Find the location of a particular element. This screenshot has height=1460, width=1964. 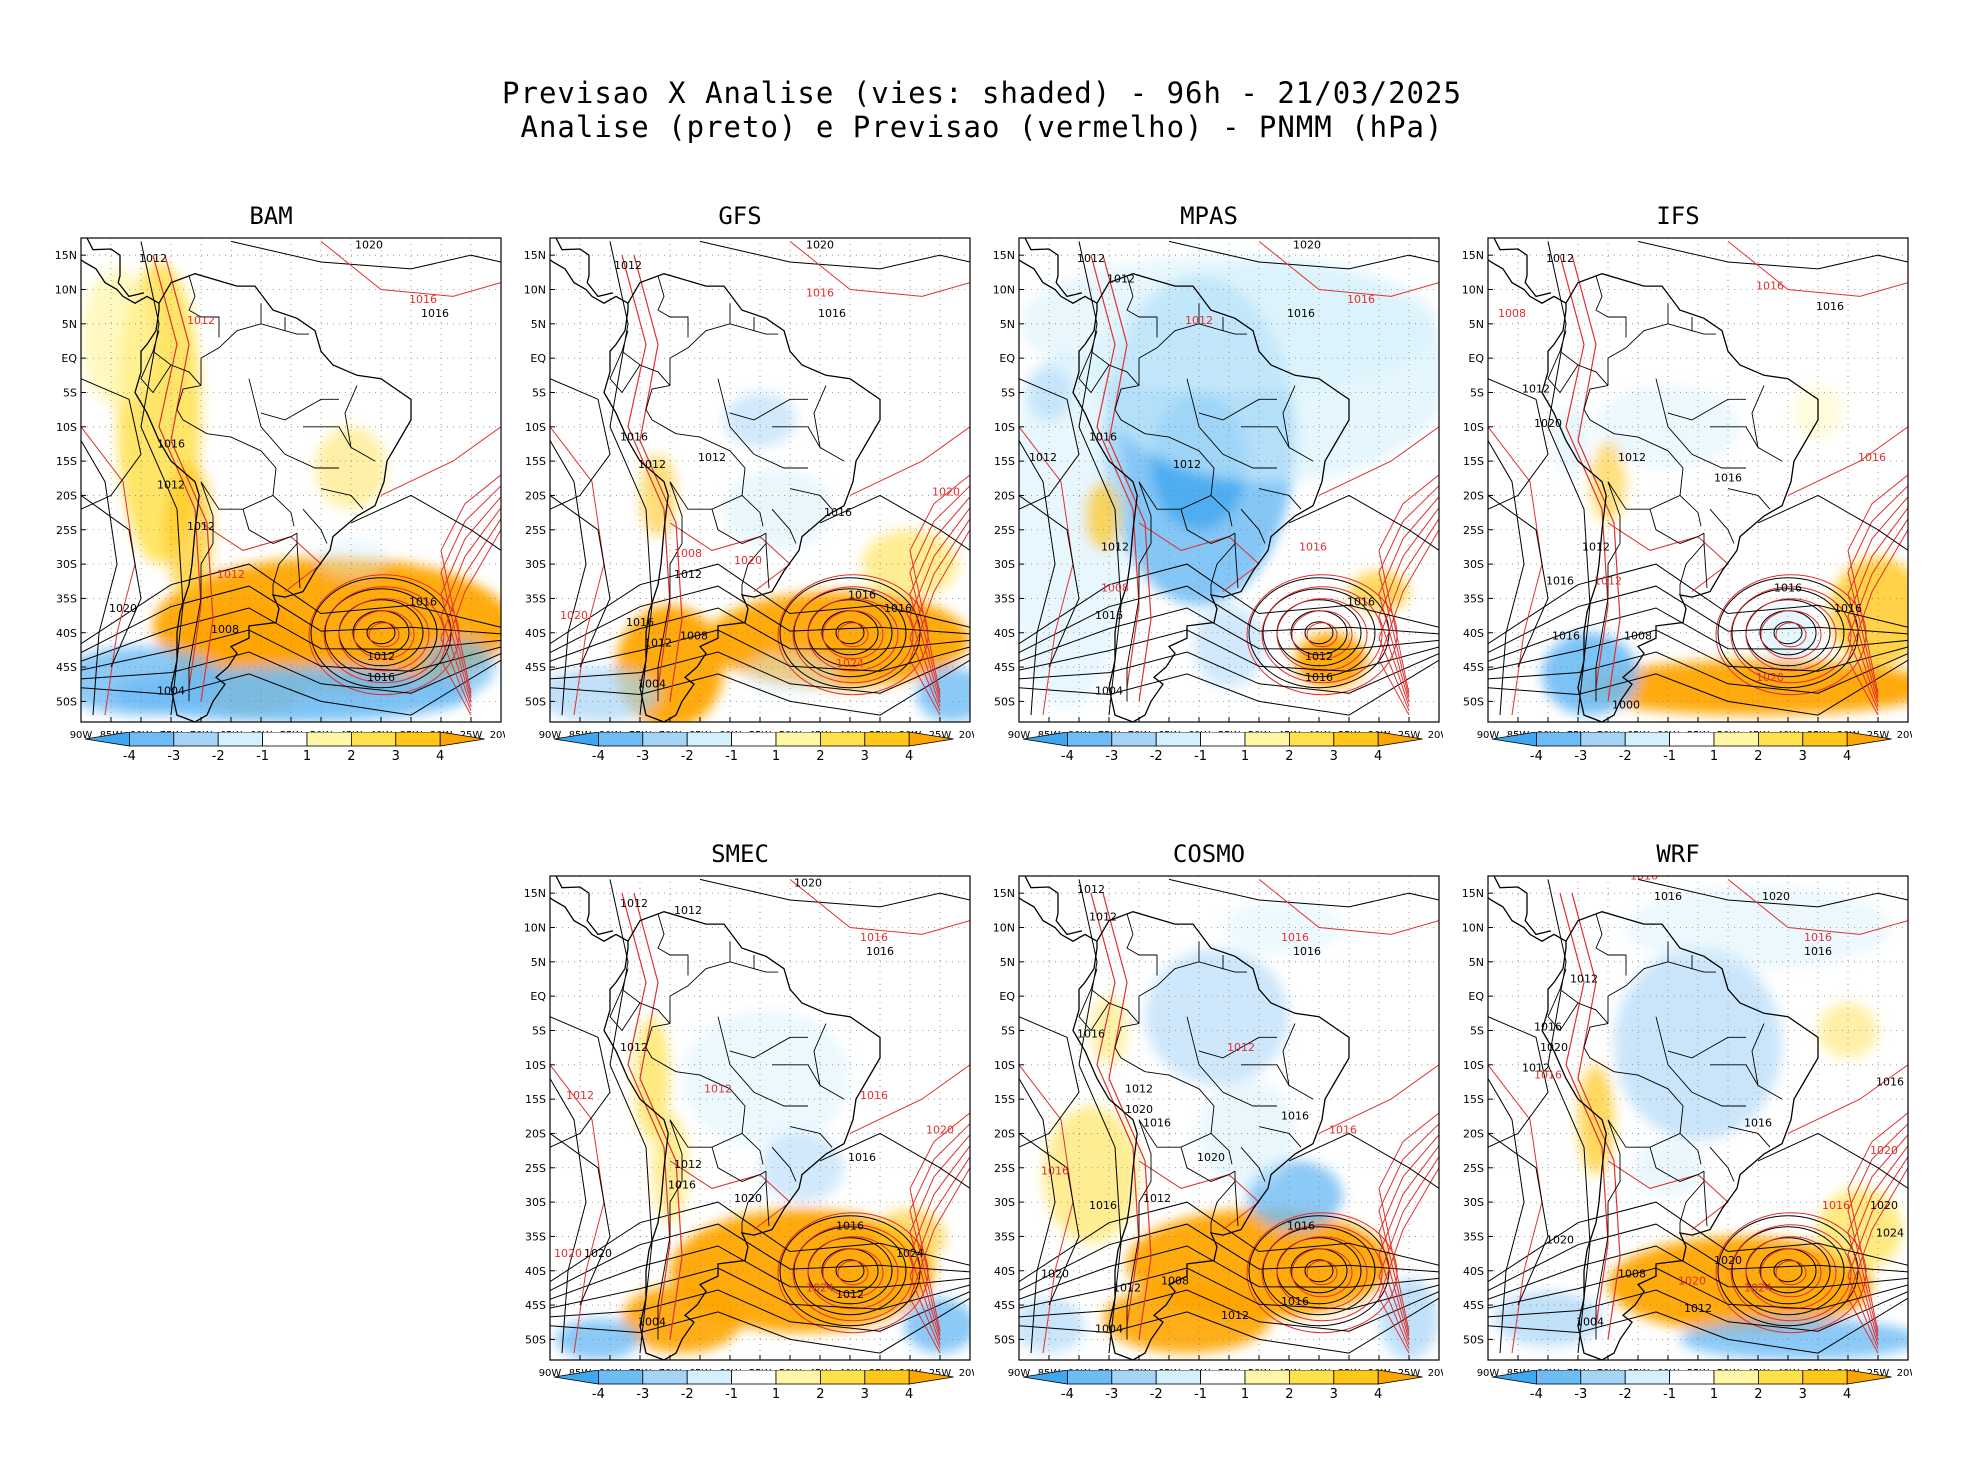

lat-tick-label: 5S is located at coordinates (539, 1030).